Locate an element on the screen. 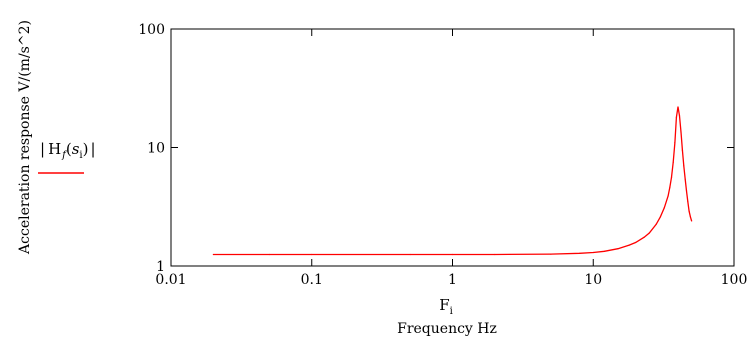 The image size is (751, 351). x-tick-label: 100 is located at coordinates (734, 280).